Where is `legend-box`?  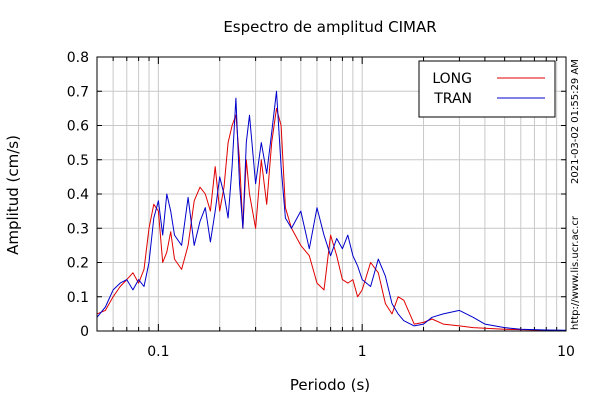 legend-box is located at coordinates (487, 89).